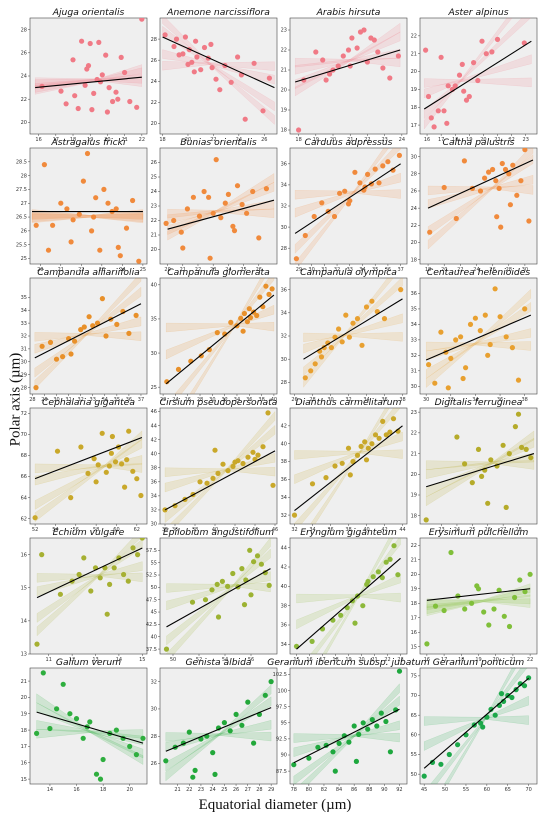 The height and width of the screenshot is (817, 550). I want to click on regression-line, so click(476, 723).